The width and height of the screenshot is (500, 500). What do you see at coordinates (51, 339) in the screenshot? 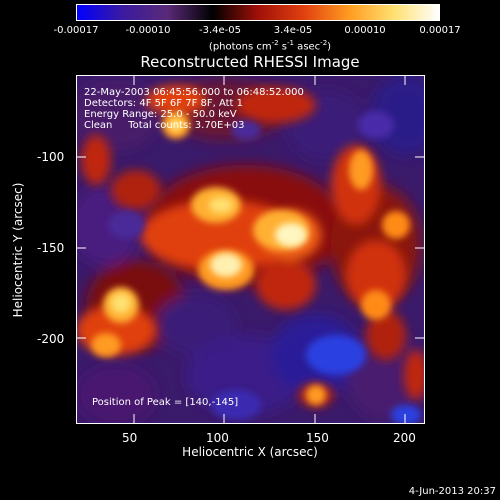
I see `y-tick-label: -200` at bounding box center [51, 339].